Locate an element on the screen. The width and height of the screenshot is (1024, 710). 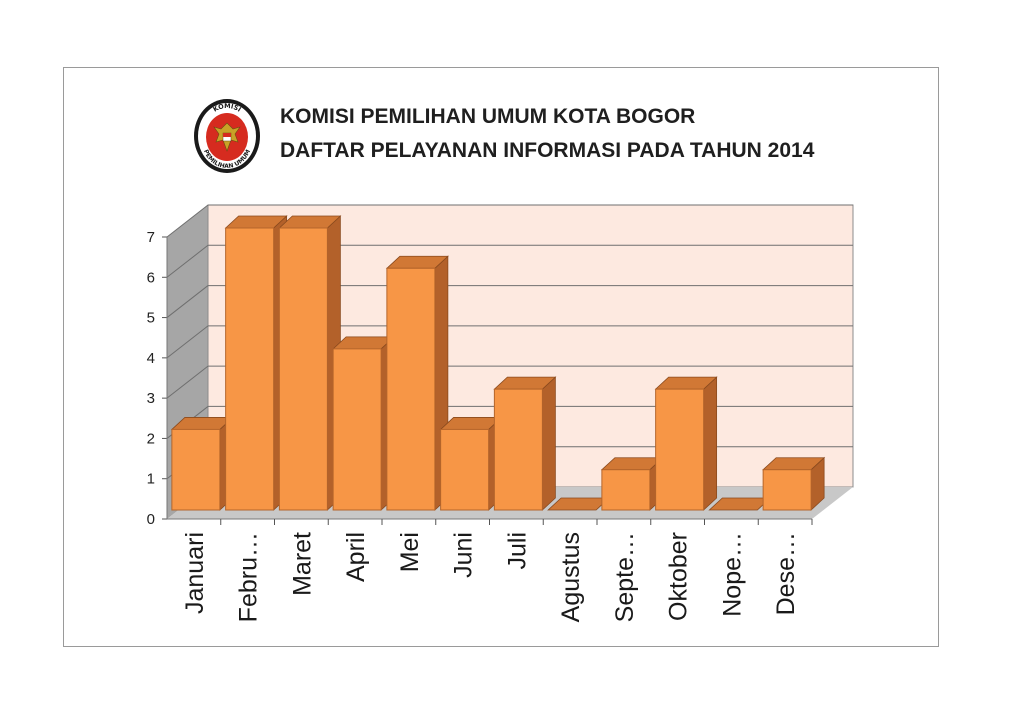
x-tick-label: Mei is located at coordinates (410, 552).